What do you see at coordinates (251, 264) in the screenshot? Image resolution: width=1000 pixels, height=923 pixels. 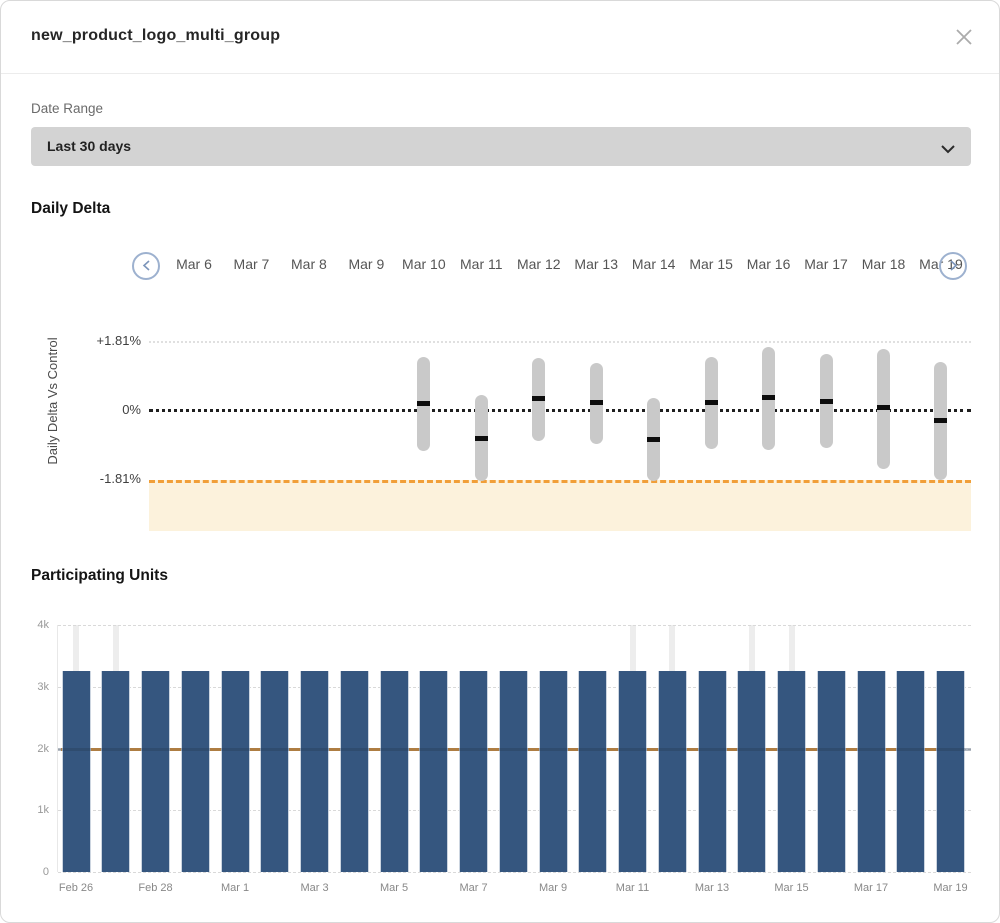 I see `nav-date: Mar 7` at bounding box center [251, 264].